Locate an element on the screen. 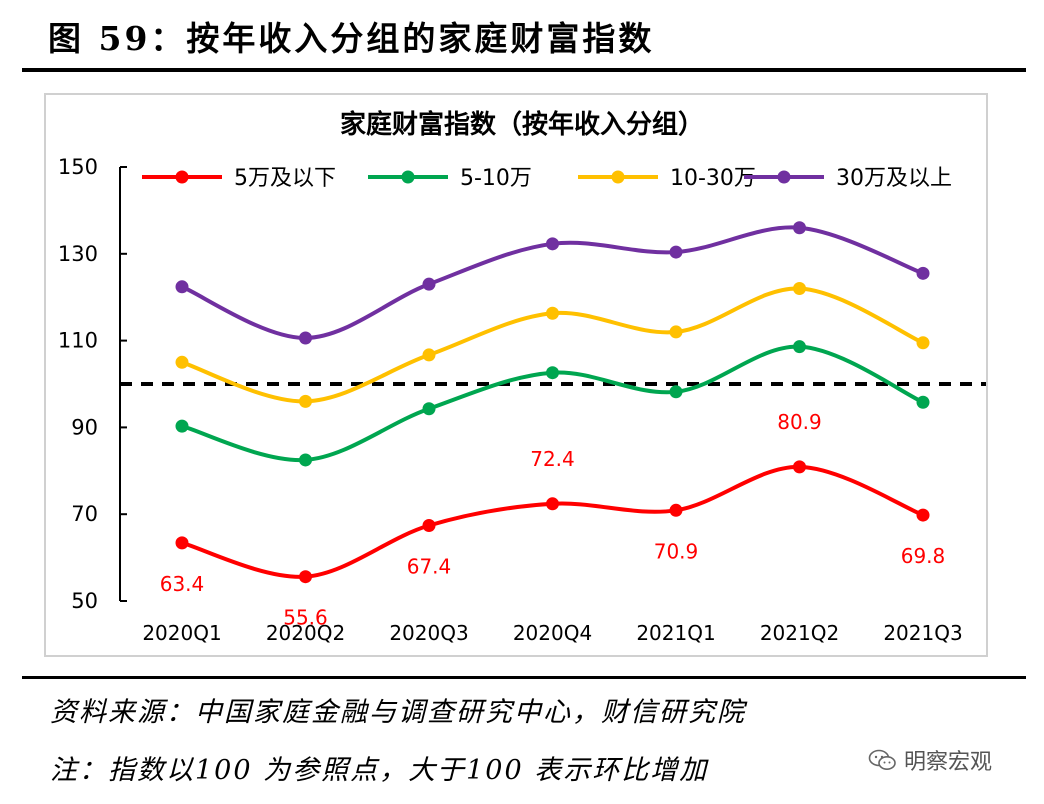 The width and height of the screenshot is (1044, 804). x-tick-label: 2021Q2 is located at coordinates (799, 633).